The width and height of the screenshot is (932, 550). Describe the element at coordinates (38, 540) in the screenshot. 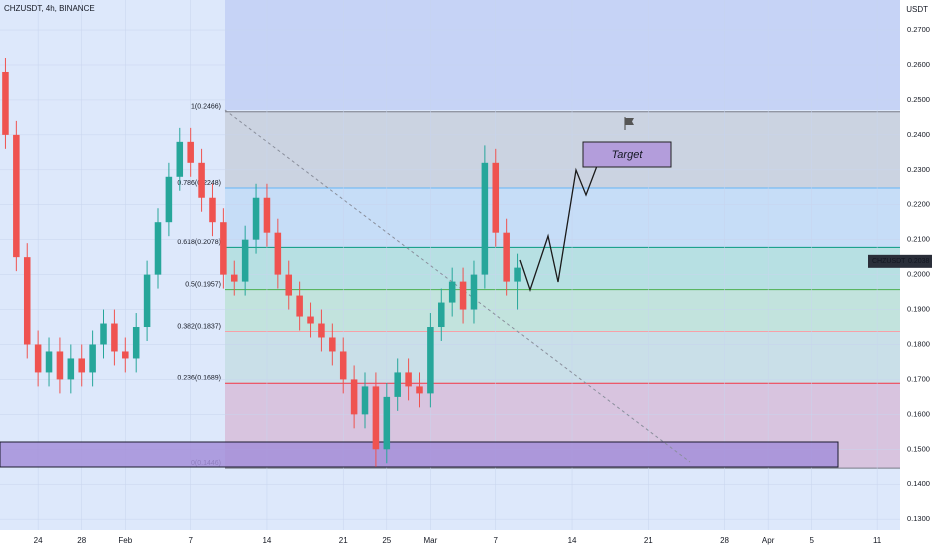

I see `x-tick-label: 24` at that location.